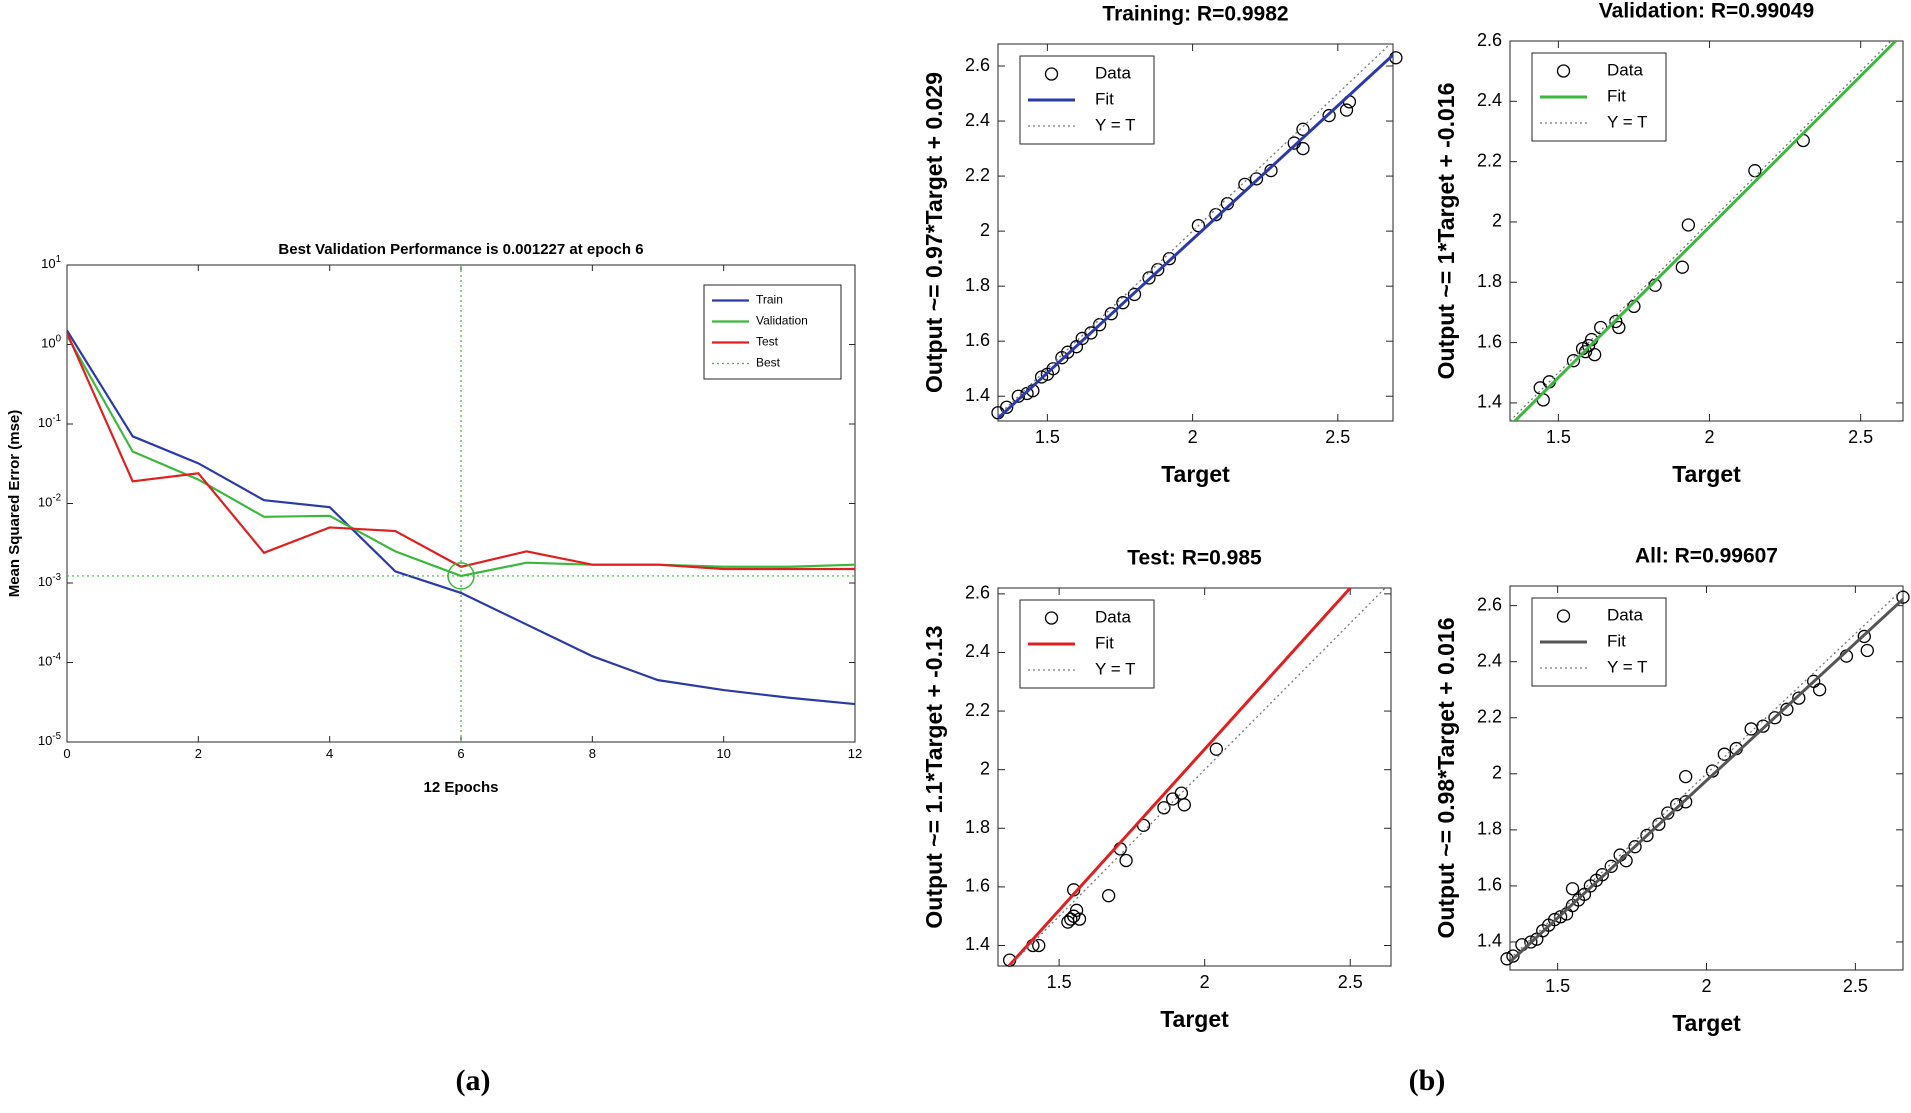 This screenshot has height=1113, width=1911. What do you see at coordinates (1427, 1080) in the screenshot?
I see `panel-label: (b)` at bounding box center [1427, 1080].